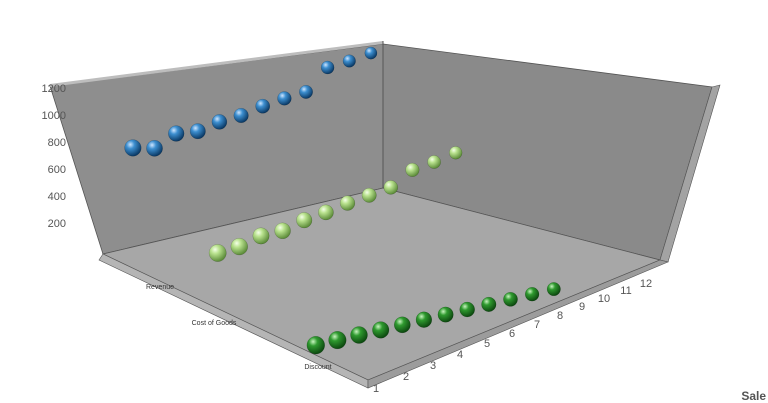 This screenshot has height=403, width=768. Describe the element at coordinates (57, 197) in the screenshot. I see `y-tick-label: 400` at that location.